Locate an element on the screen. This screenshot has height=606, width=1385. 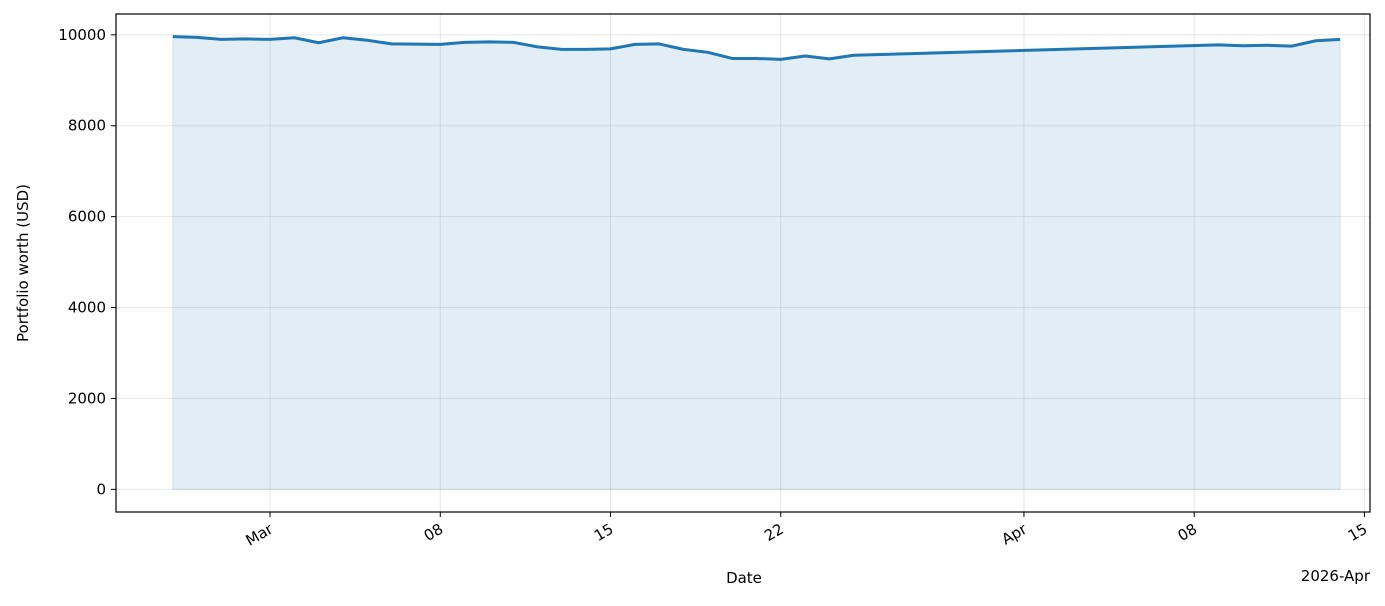
y-tick-label: 2000 is located at coordinates (87, 398).